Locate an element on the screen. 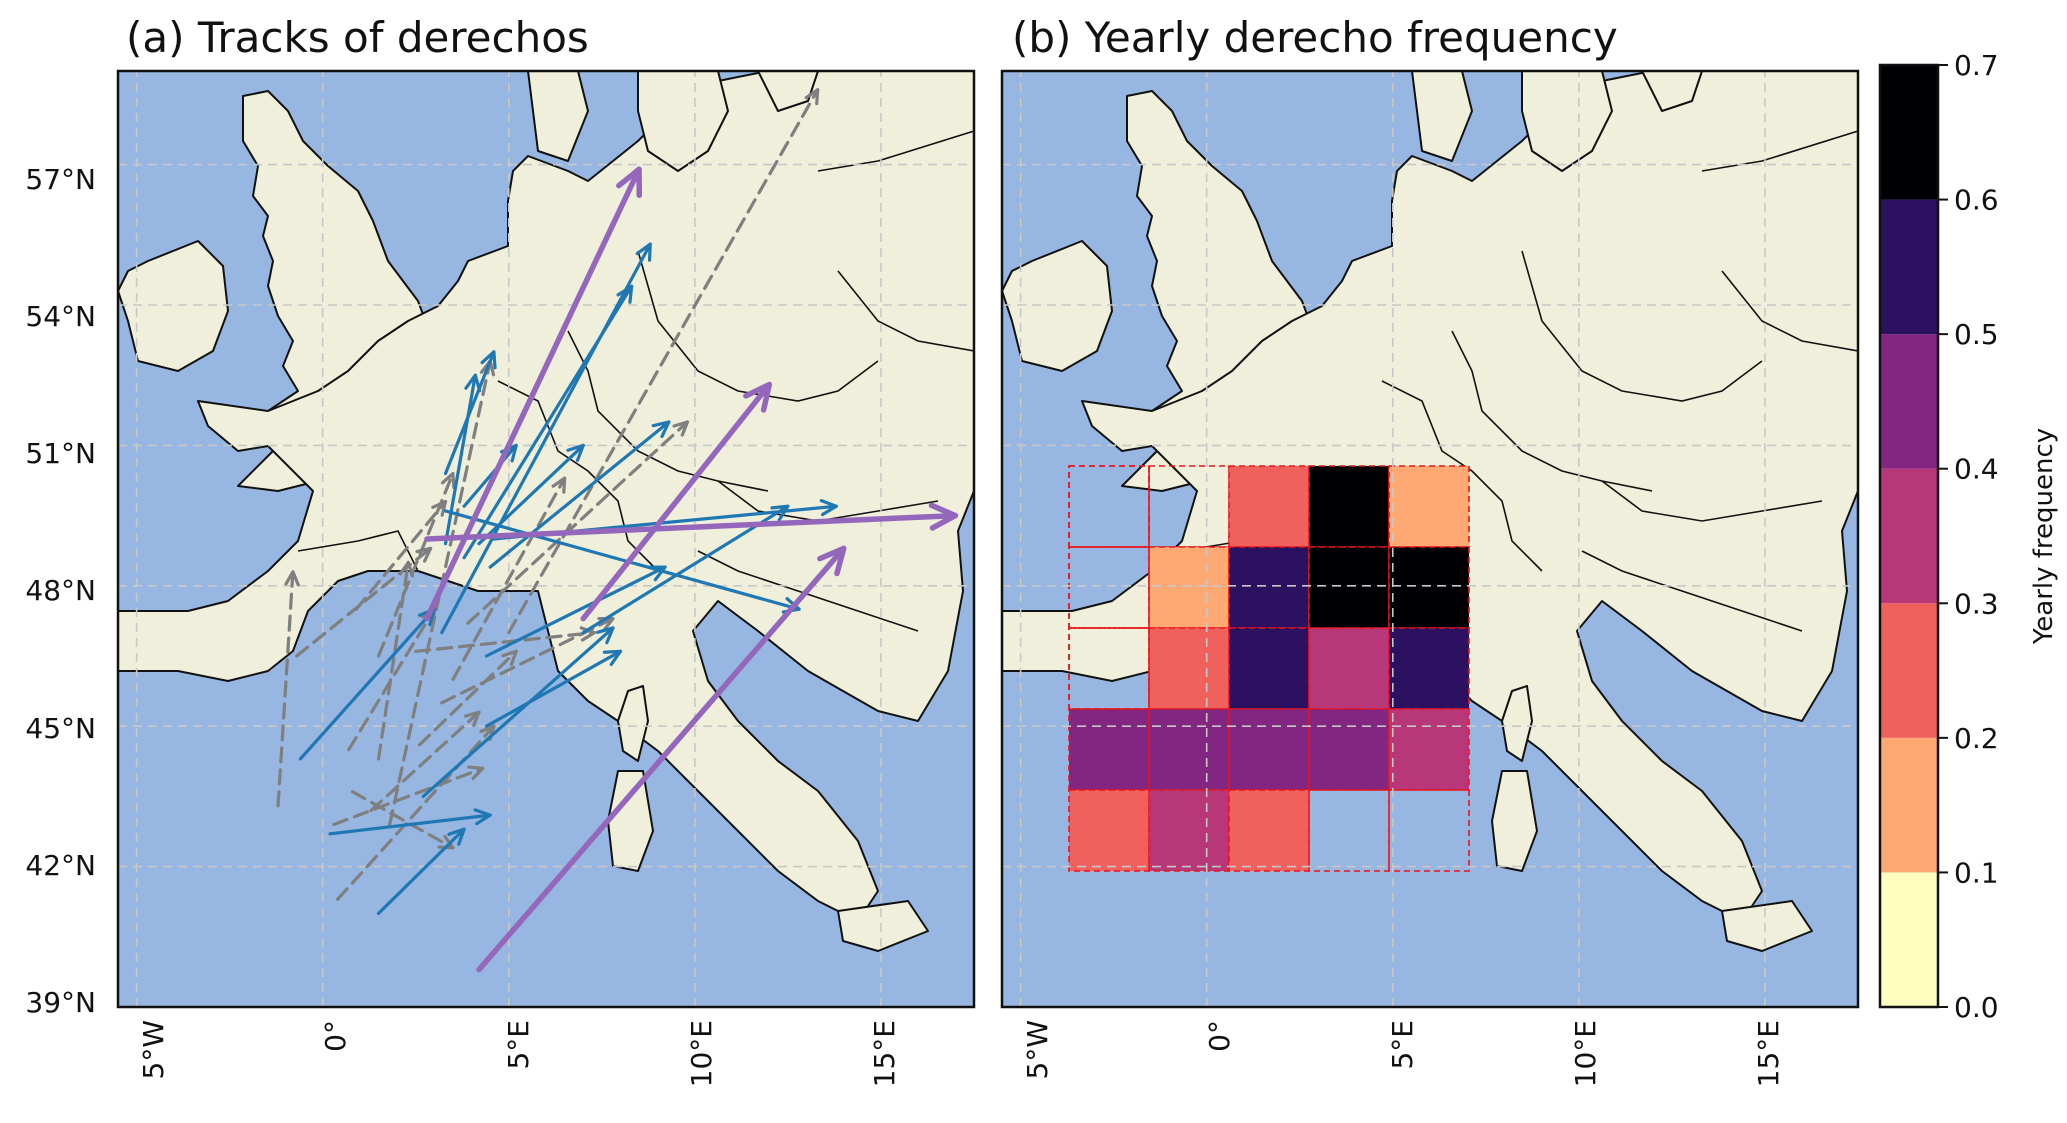 This screenshot has width=2067, height=1123. colorbar-label: Yearly frequency is located at coordinates (2044, 536).